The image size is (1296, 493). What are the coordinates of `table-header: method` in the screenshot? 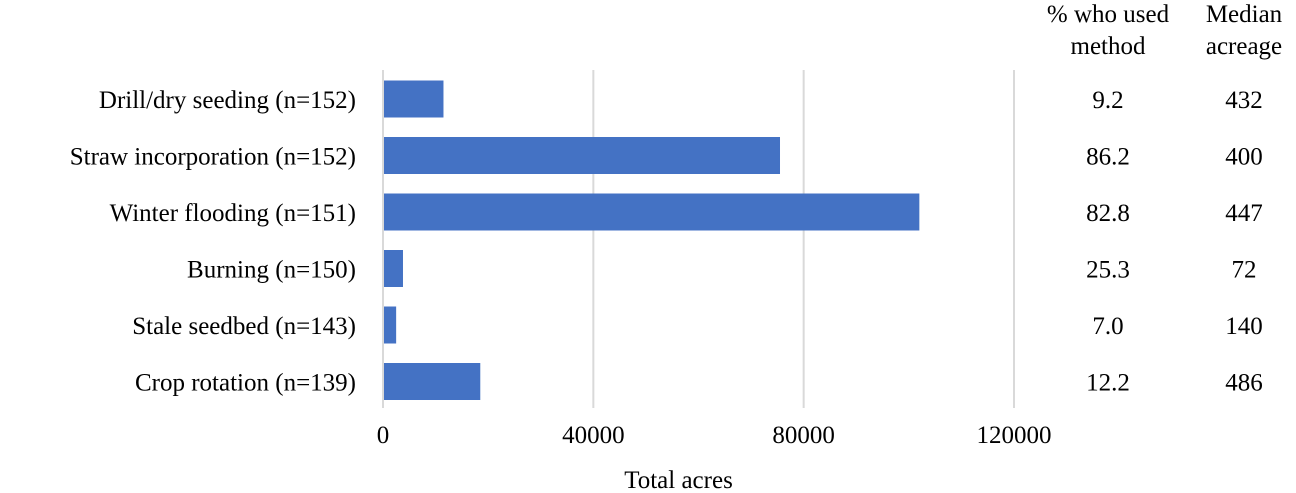 It's located at (1108, 46).